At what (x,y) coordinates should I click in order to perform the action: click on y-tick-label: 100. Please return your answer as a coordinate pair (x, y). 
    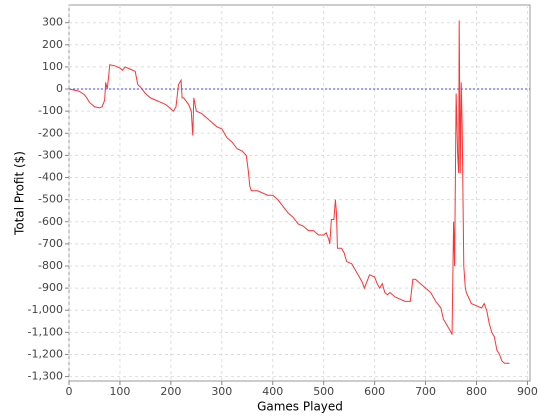
    Looking at the image, I should click on (52, 66).